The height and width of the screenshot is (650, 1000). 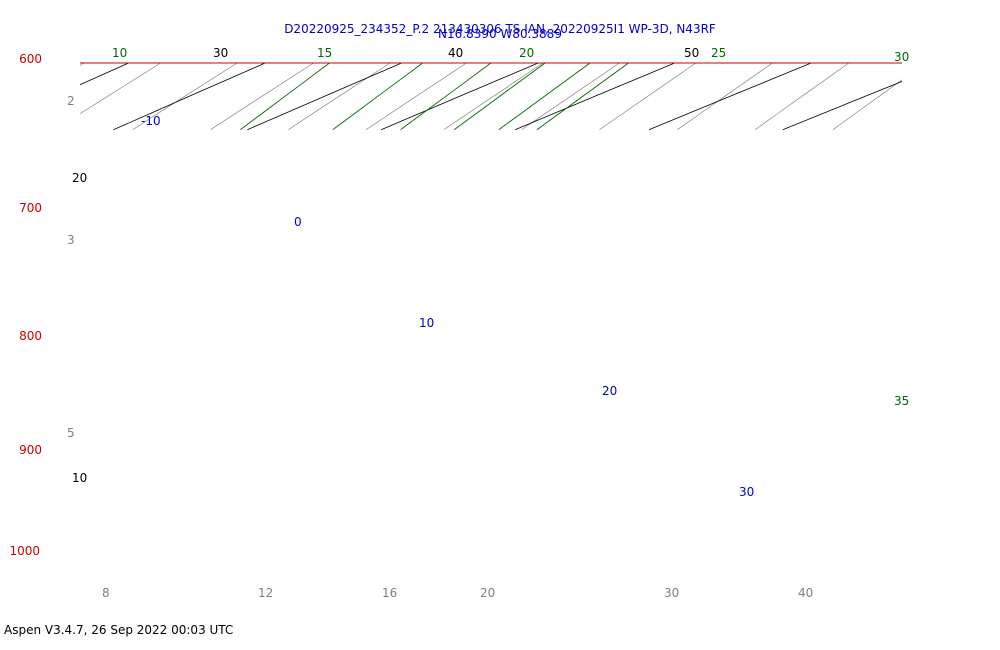 I want to click on dry-adiabat-label: 10, so click(x=79, y=478).